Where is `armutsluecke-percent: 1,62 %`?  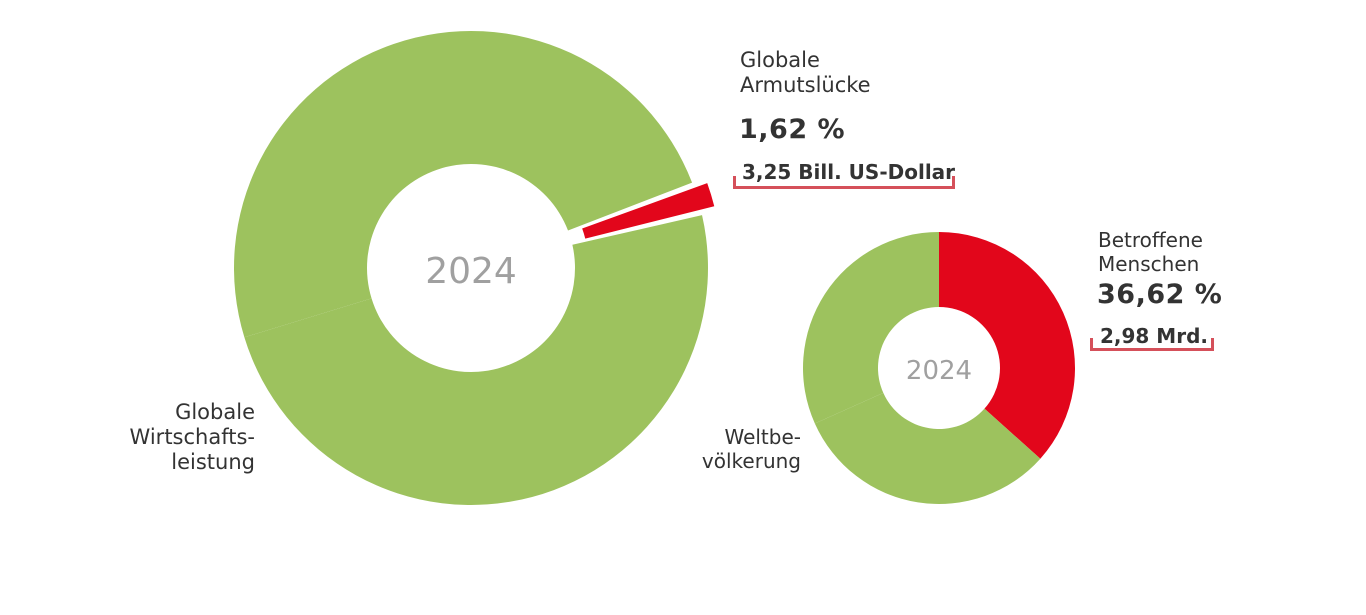
armutsluecke-percent: 1,62 % is located at coordinates (792, 129).